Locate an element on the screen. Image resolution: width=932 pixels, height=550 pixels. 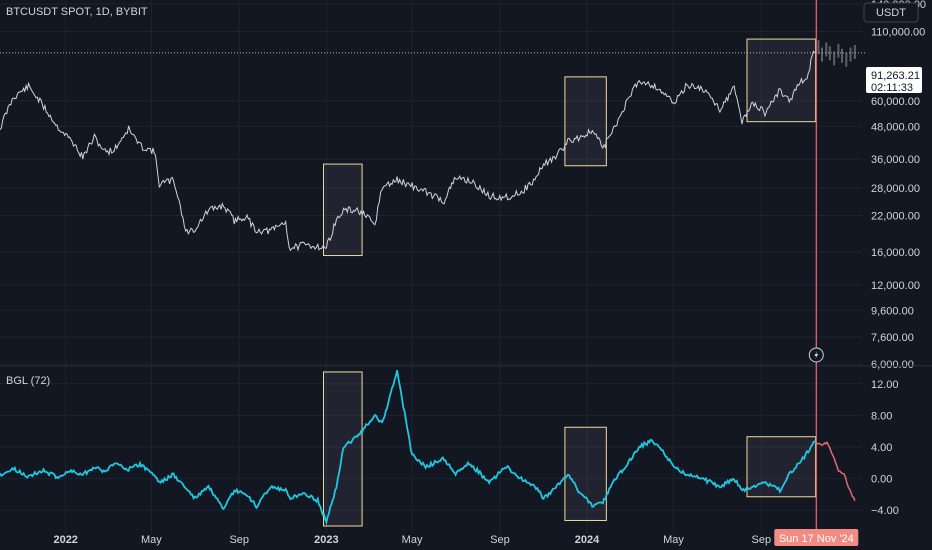
lightning-icon is located at coordinates (816, 355).